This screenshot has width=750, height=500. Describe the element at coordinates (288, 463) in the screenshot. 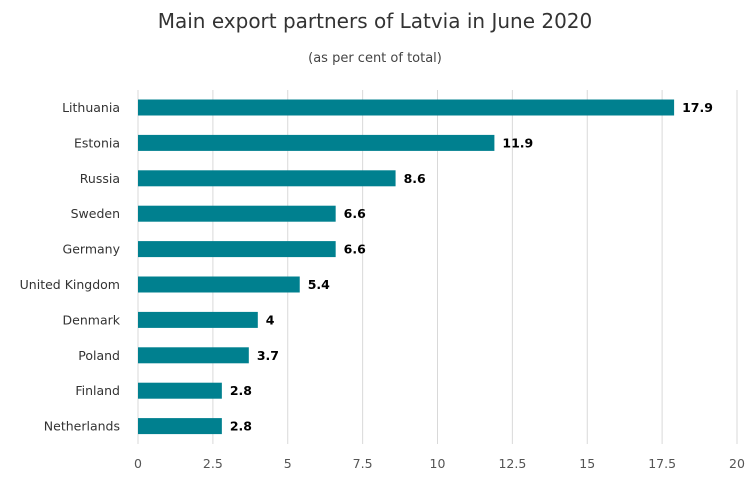

I see `x-tick-label: 5` at that location.